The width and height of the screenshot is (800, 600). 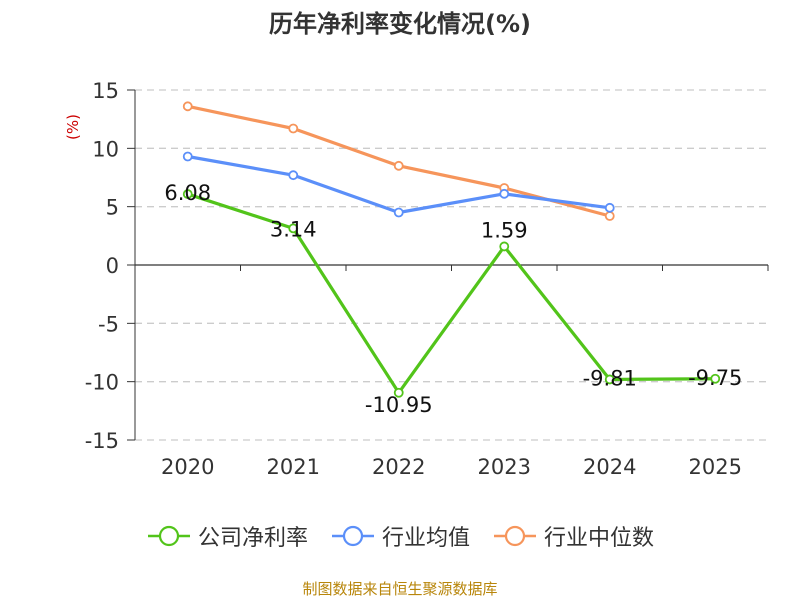 I want to click on legend-item: 公司净利率, so click(x=227, y=536).